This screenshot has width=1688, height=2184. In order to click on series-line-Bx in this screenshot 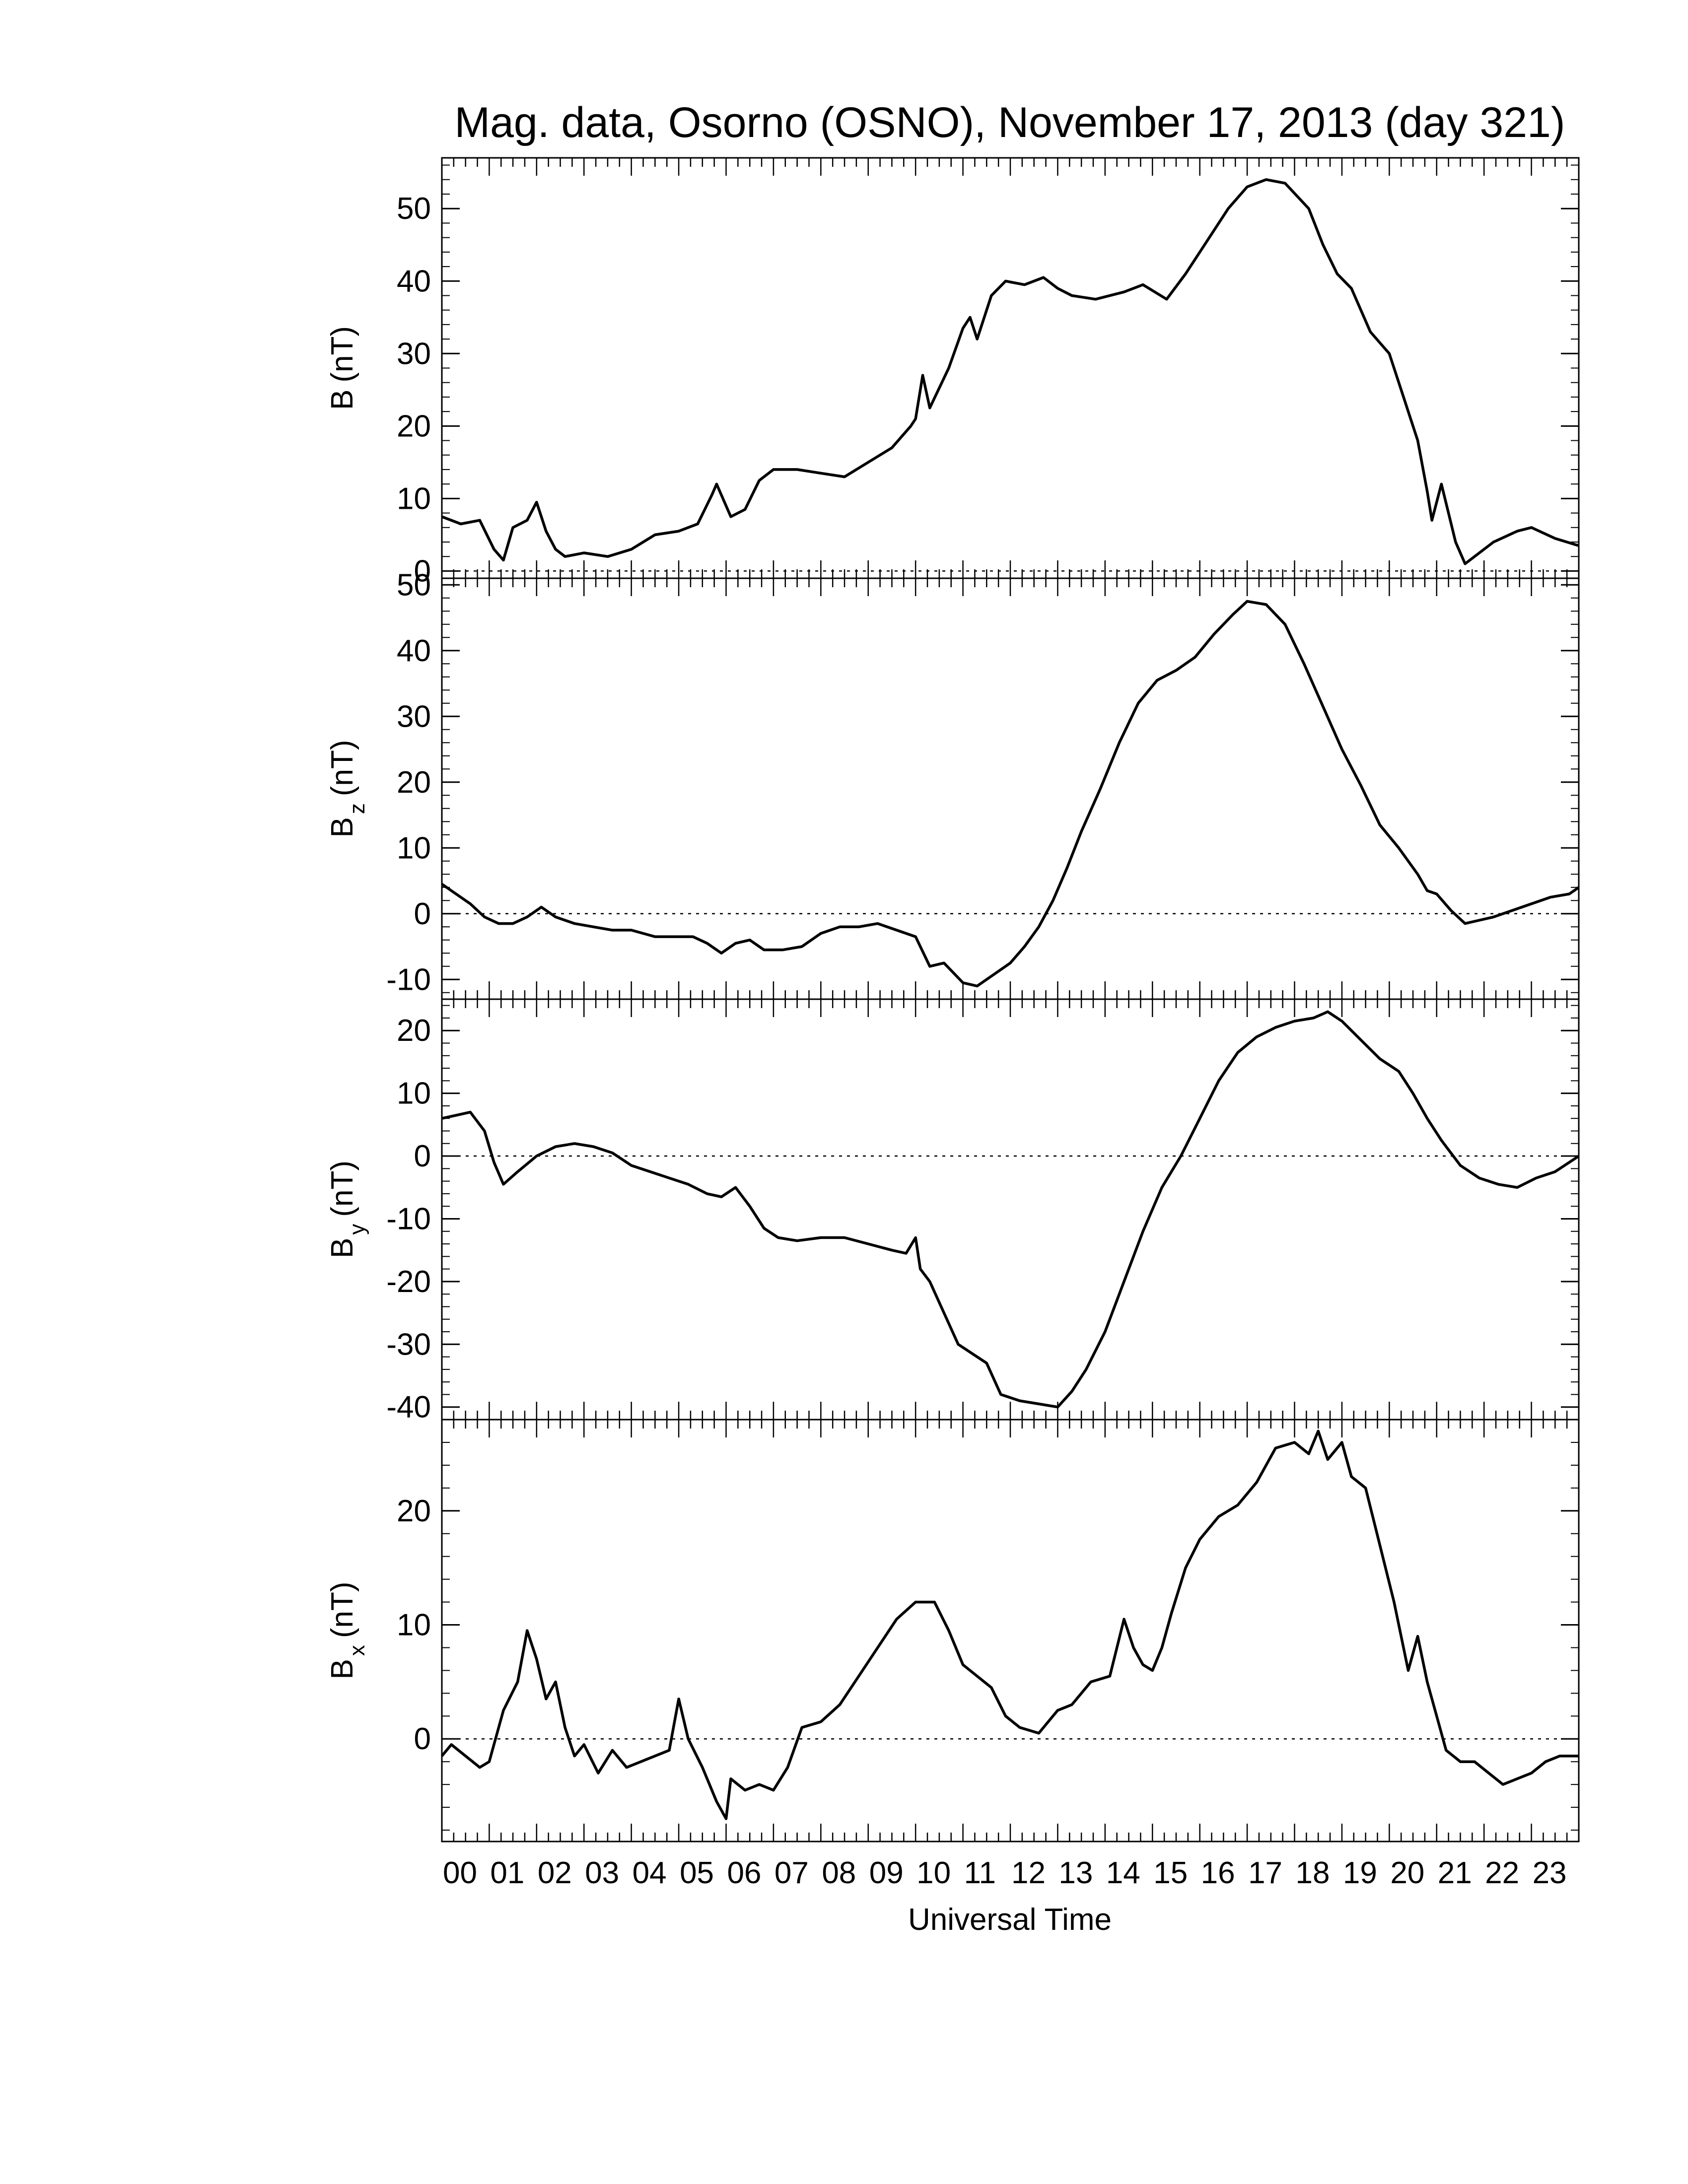, I will do `click(1009, 1625)`.